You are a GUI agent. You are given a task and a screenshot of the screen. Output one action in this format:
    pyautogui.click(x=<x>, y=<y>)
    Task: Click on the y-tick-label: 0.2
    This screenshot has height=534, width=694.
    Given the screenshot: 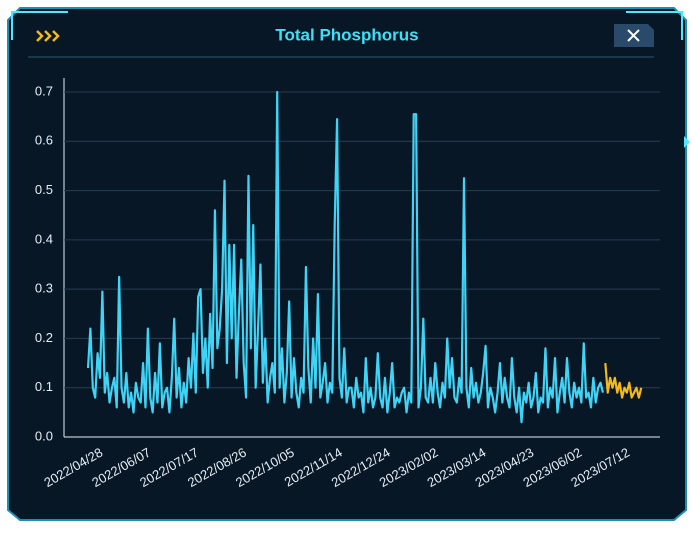 What is the action you would take?
    pyautogui.click(x=44, y=337)
    